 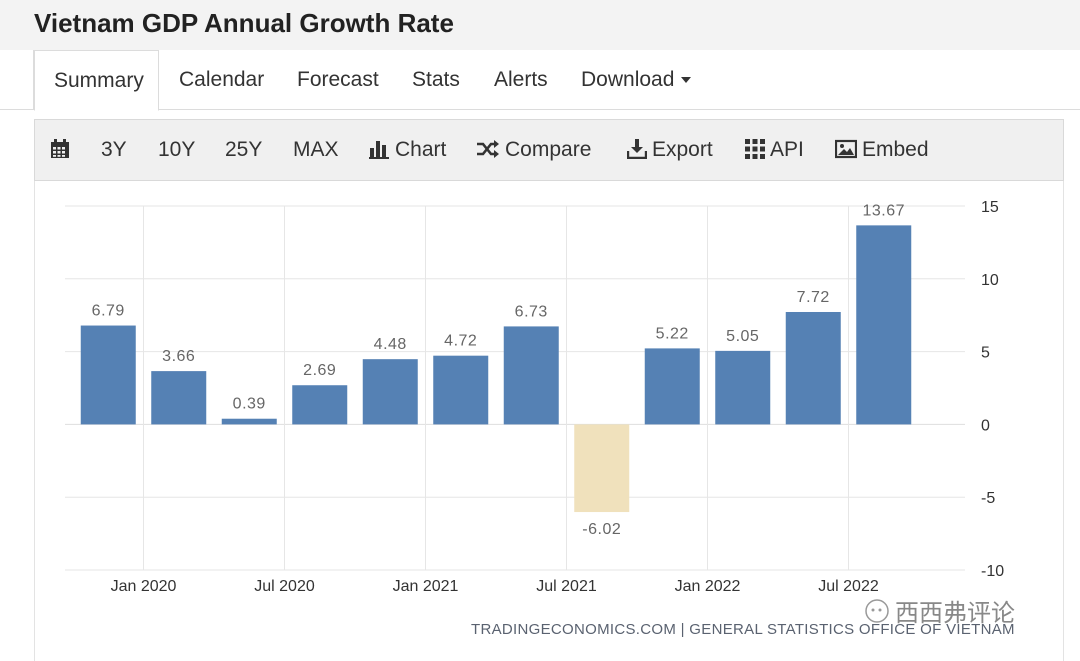 What do you see at coordinates (742, 336) in the screenshot?
I see `bar-data-label: 5.05` at bounding box center [742, 336].